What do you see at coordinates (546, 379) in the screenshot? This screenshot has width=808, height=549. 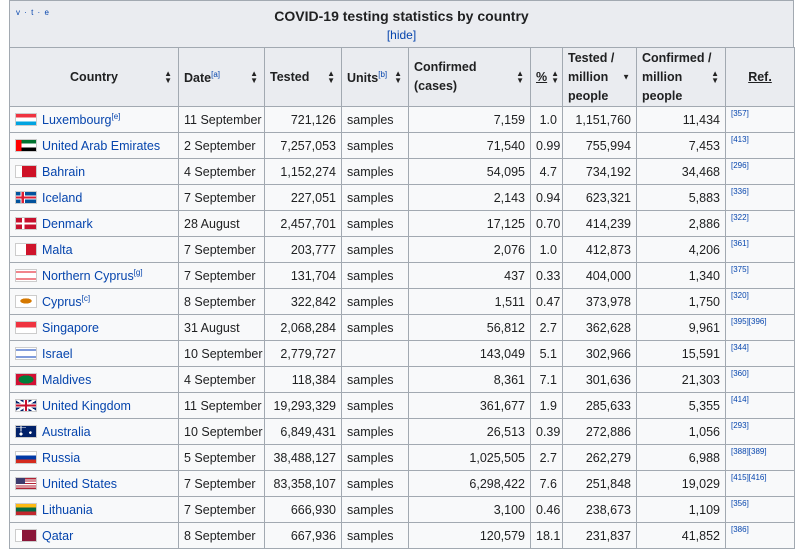 I see `percent-cell: 7.1` at bounding box center [546, 379].